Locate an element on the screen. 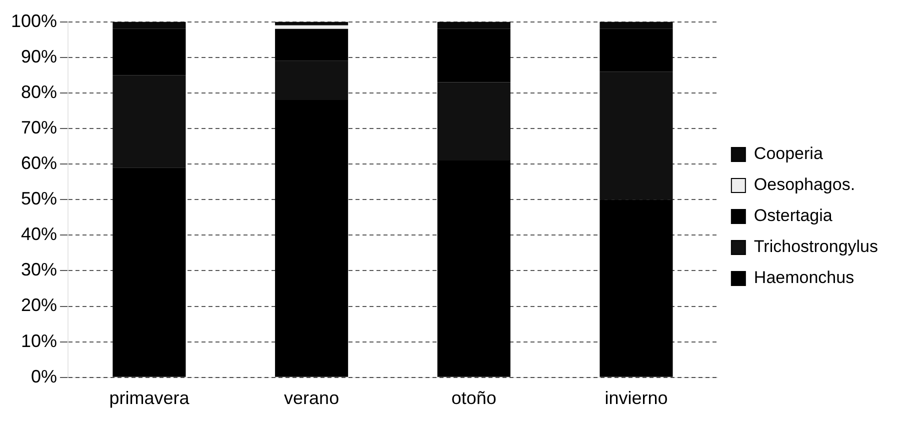 The width and height of the screenshot is (908, 426). y-tick-label: 60% is located at coordinates (39, 163).